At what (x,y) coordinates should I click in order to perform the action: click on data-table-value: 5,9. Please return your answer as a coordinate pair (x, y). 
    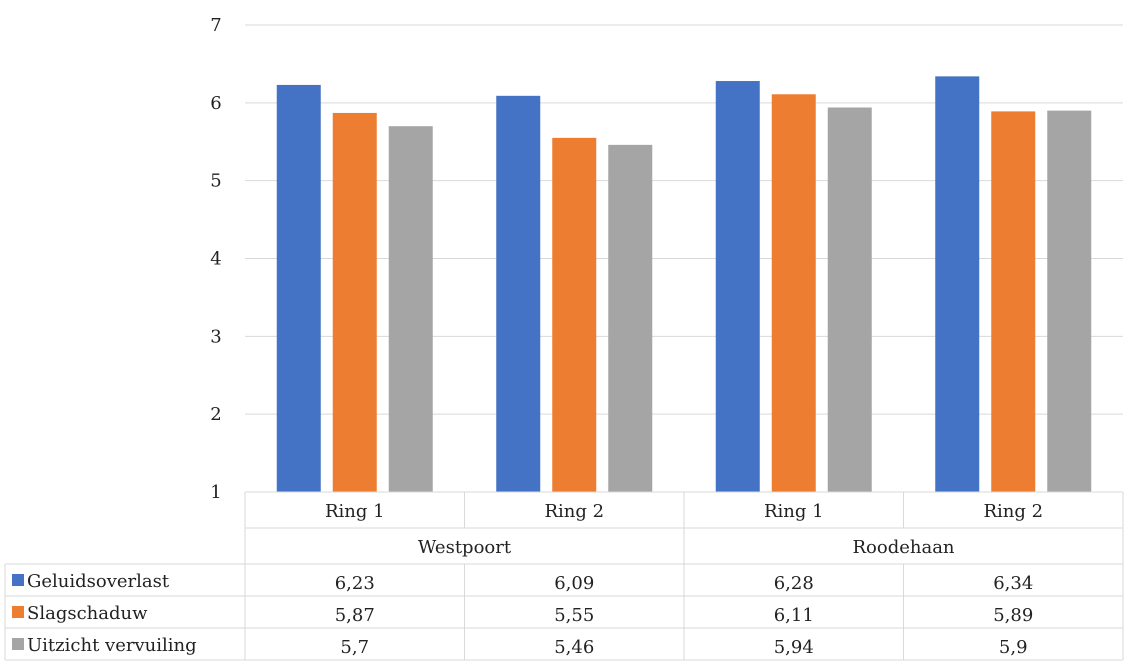
    Looking at the image, I should click on (1013, 647).